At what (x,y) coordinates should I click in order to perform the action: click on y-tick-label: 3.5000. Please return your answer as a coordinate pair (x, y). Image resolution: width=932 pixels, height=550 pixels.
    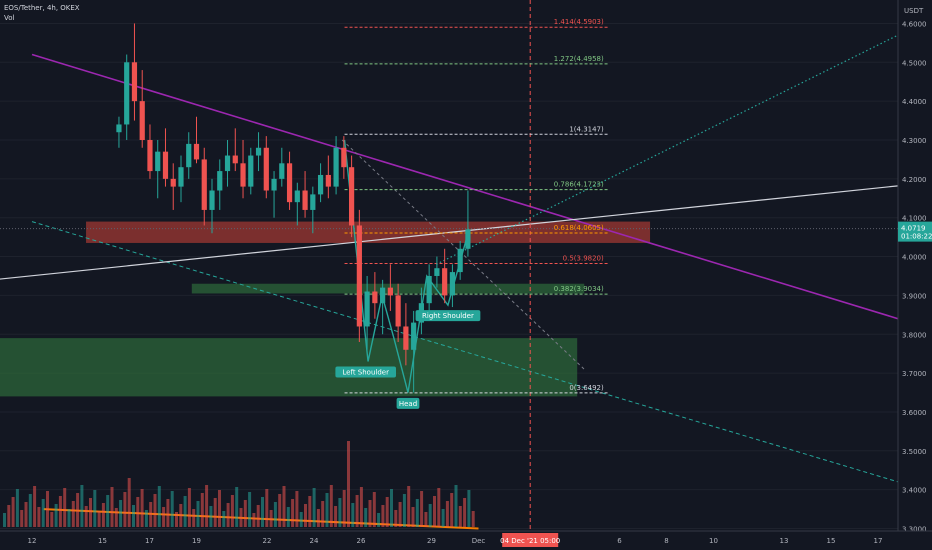
    Looking at the image, I should click on (914, 452).